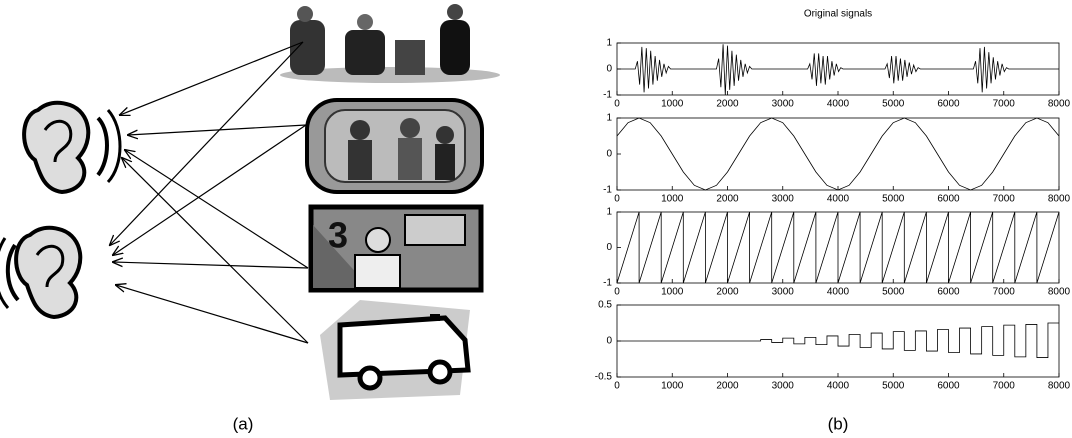 Image resolution: width=1072 pixels, height=438 pixels. I want to click on mixing-arrows, so click(209, 192).